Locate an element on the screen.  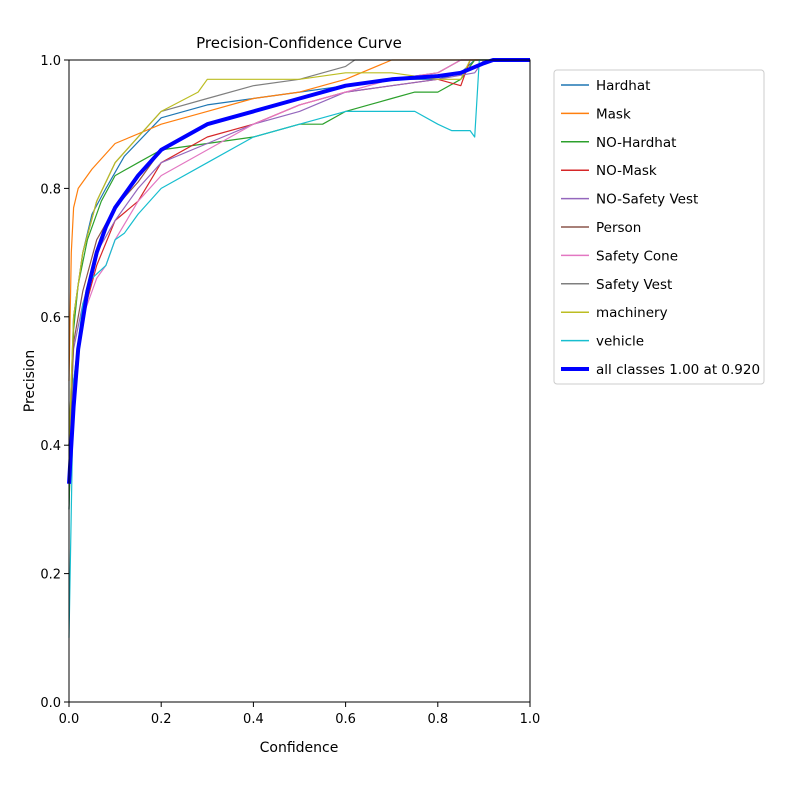
legend-label: NO-Safety Vest is located at coordinates (647, 200).